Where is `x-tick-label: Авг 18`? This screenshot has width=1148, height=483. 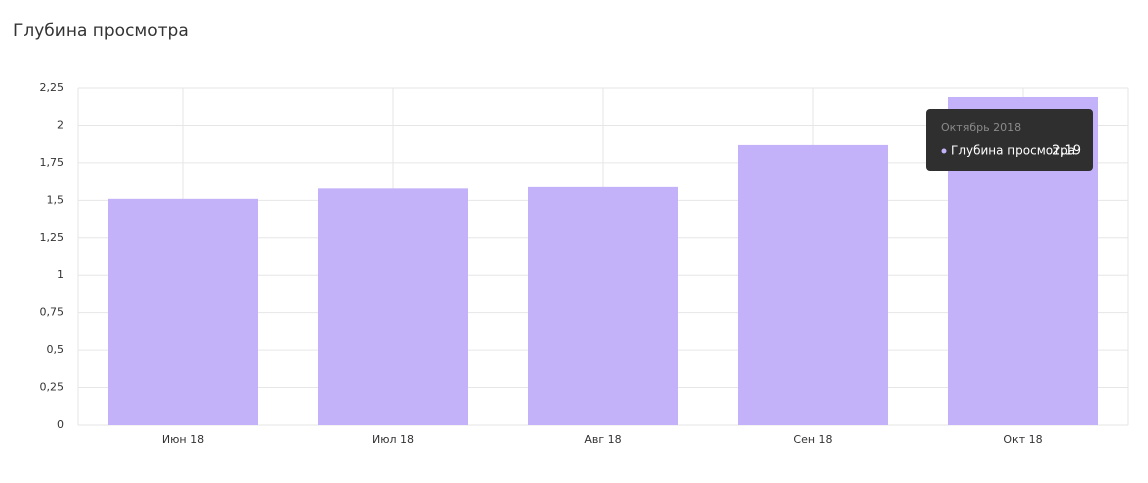 x-tick-label: Авг 18 is located at coordinates (602, 439).